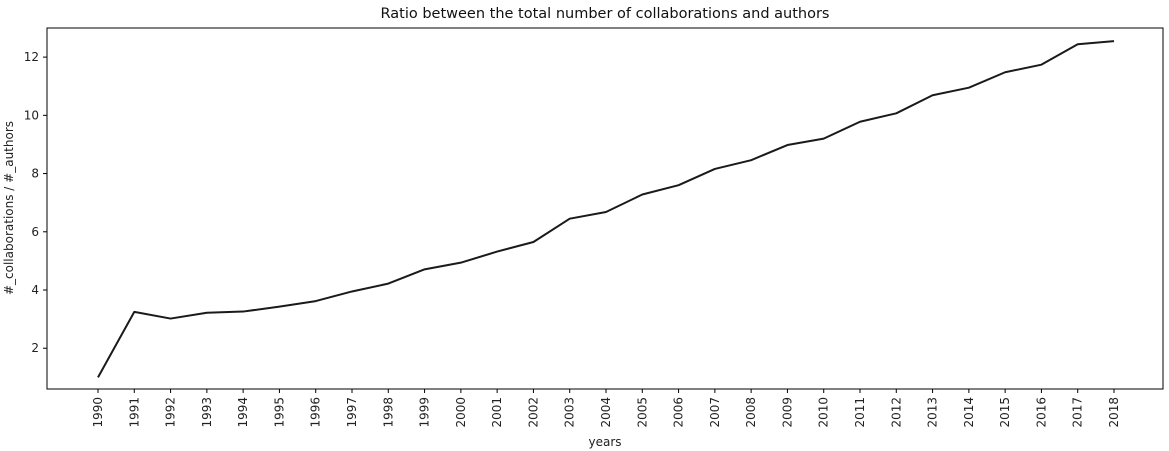 This screenshot has width=1169, height=451. I want to click on x-tick-label: 2014, so click(969, 412).